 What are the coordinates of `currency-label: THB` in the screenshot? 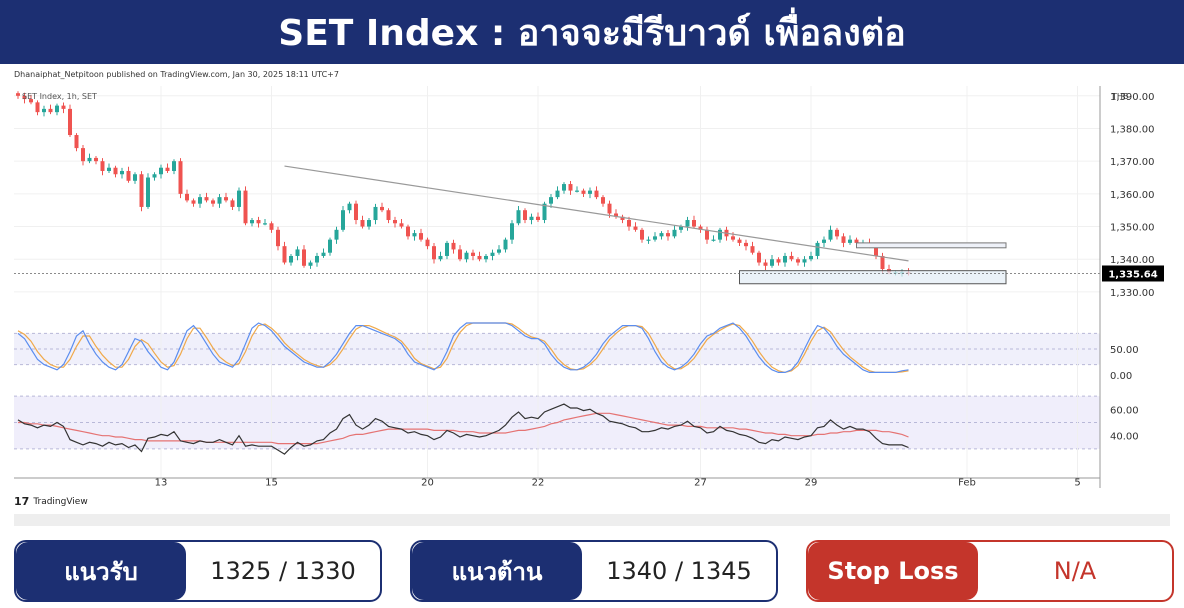 It's located at (1119, 96).